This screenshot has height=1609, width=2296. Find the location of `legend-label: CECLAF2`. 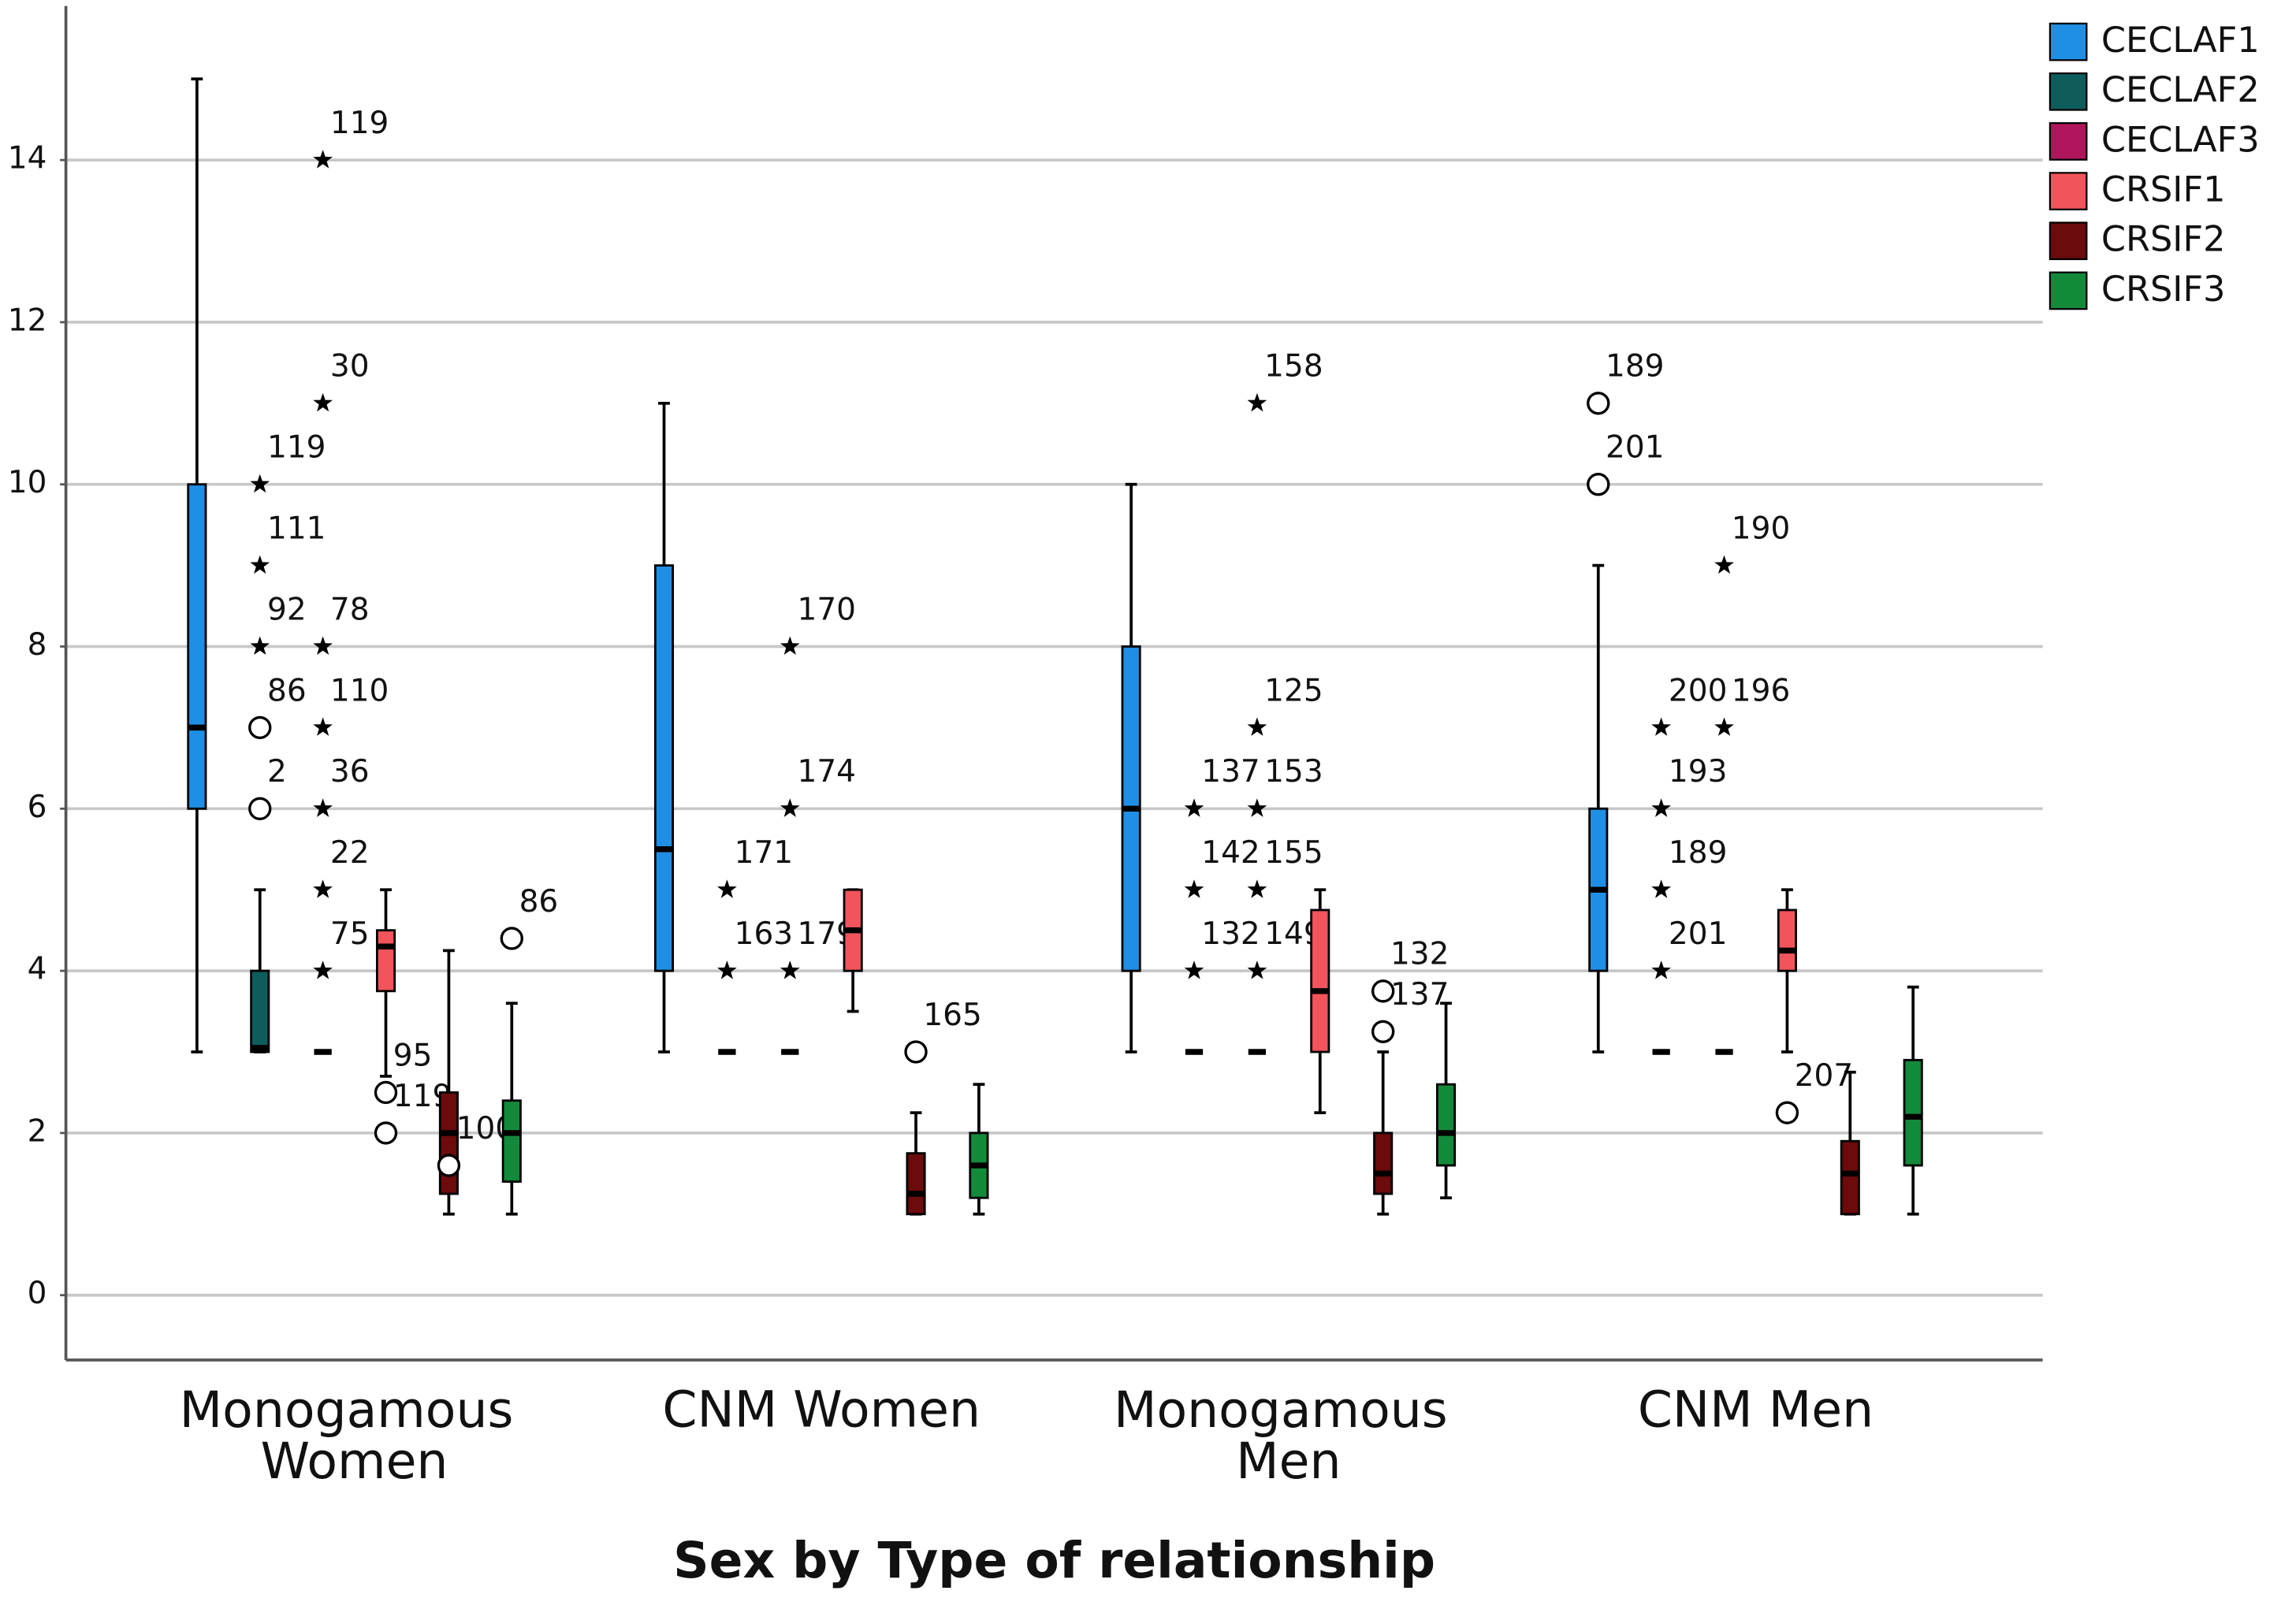

legend-label: CECLAF2 is located at coordinates (2180, 89).